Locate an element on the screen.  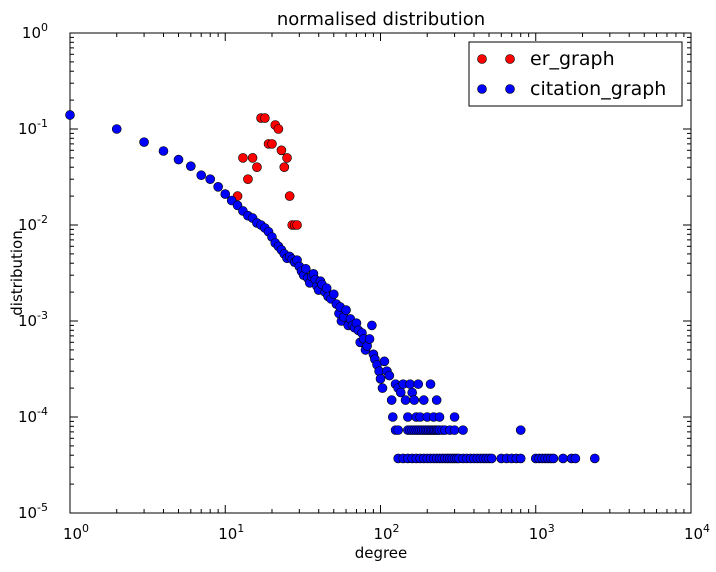
y-tick-label: 10⁻⁴ is located at coordinates (33, 415).